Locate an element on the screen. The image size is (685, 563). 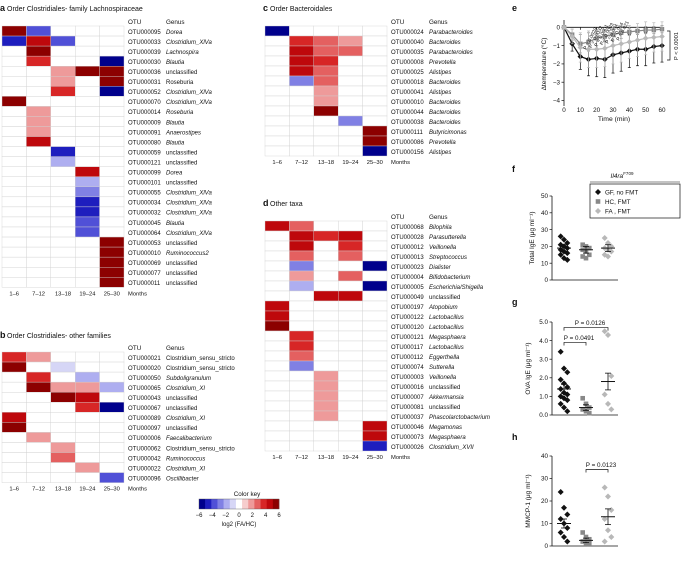
otu-id: OTU000009 is located at coordinates (144, 123).